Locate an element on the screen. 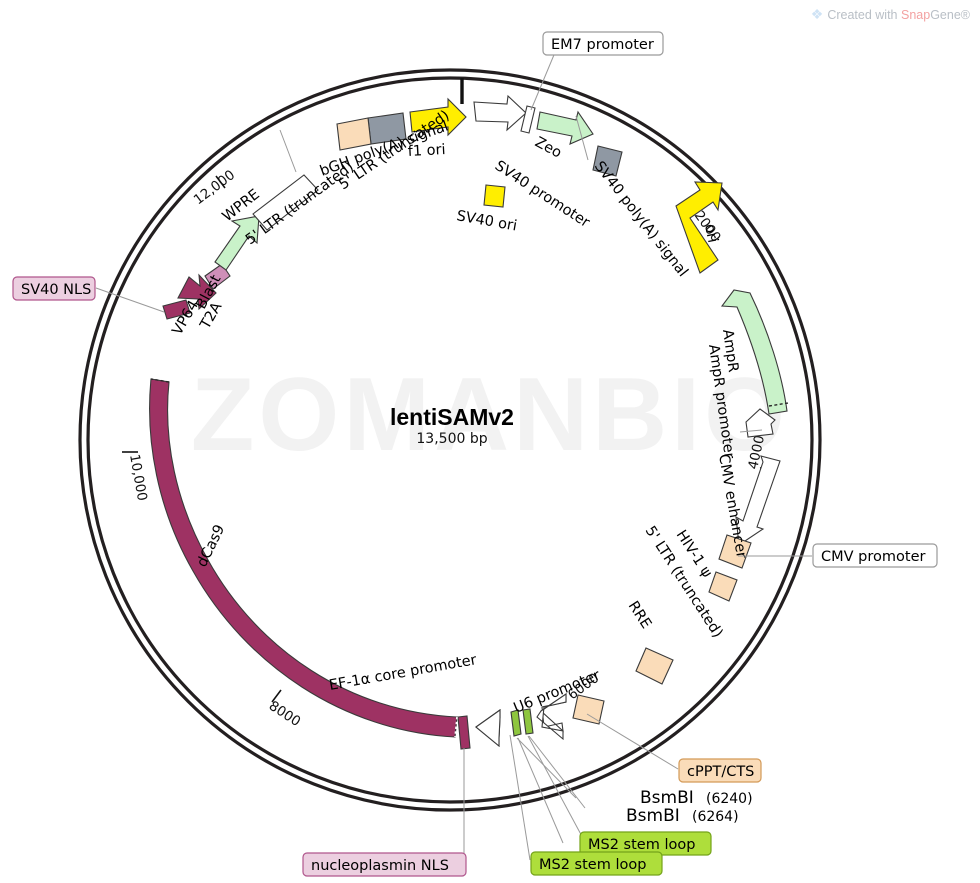  label-rre: RRE is located at coordinates (639, 614).